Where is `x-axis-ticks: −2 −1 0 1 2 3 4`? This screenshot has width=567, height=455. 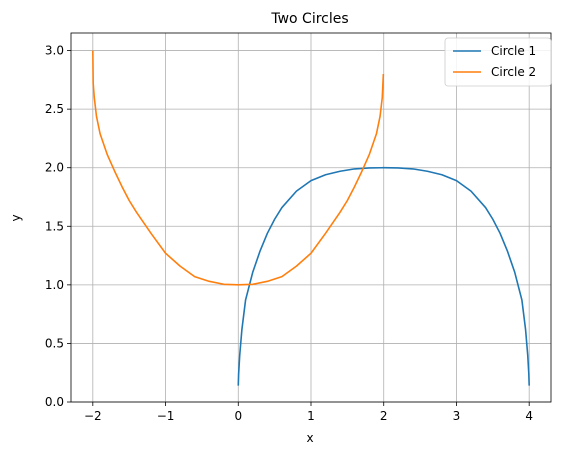 x-axis-ticks: −2 −1 0 1 2 3 4 is located at coordinates (308, 412).